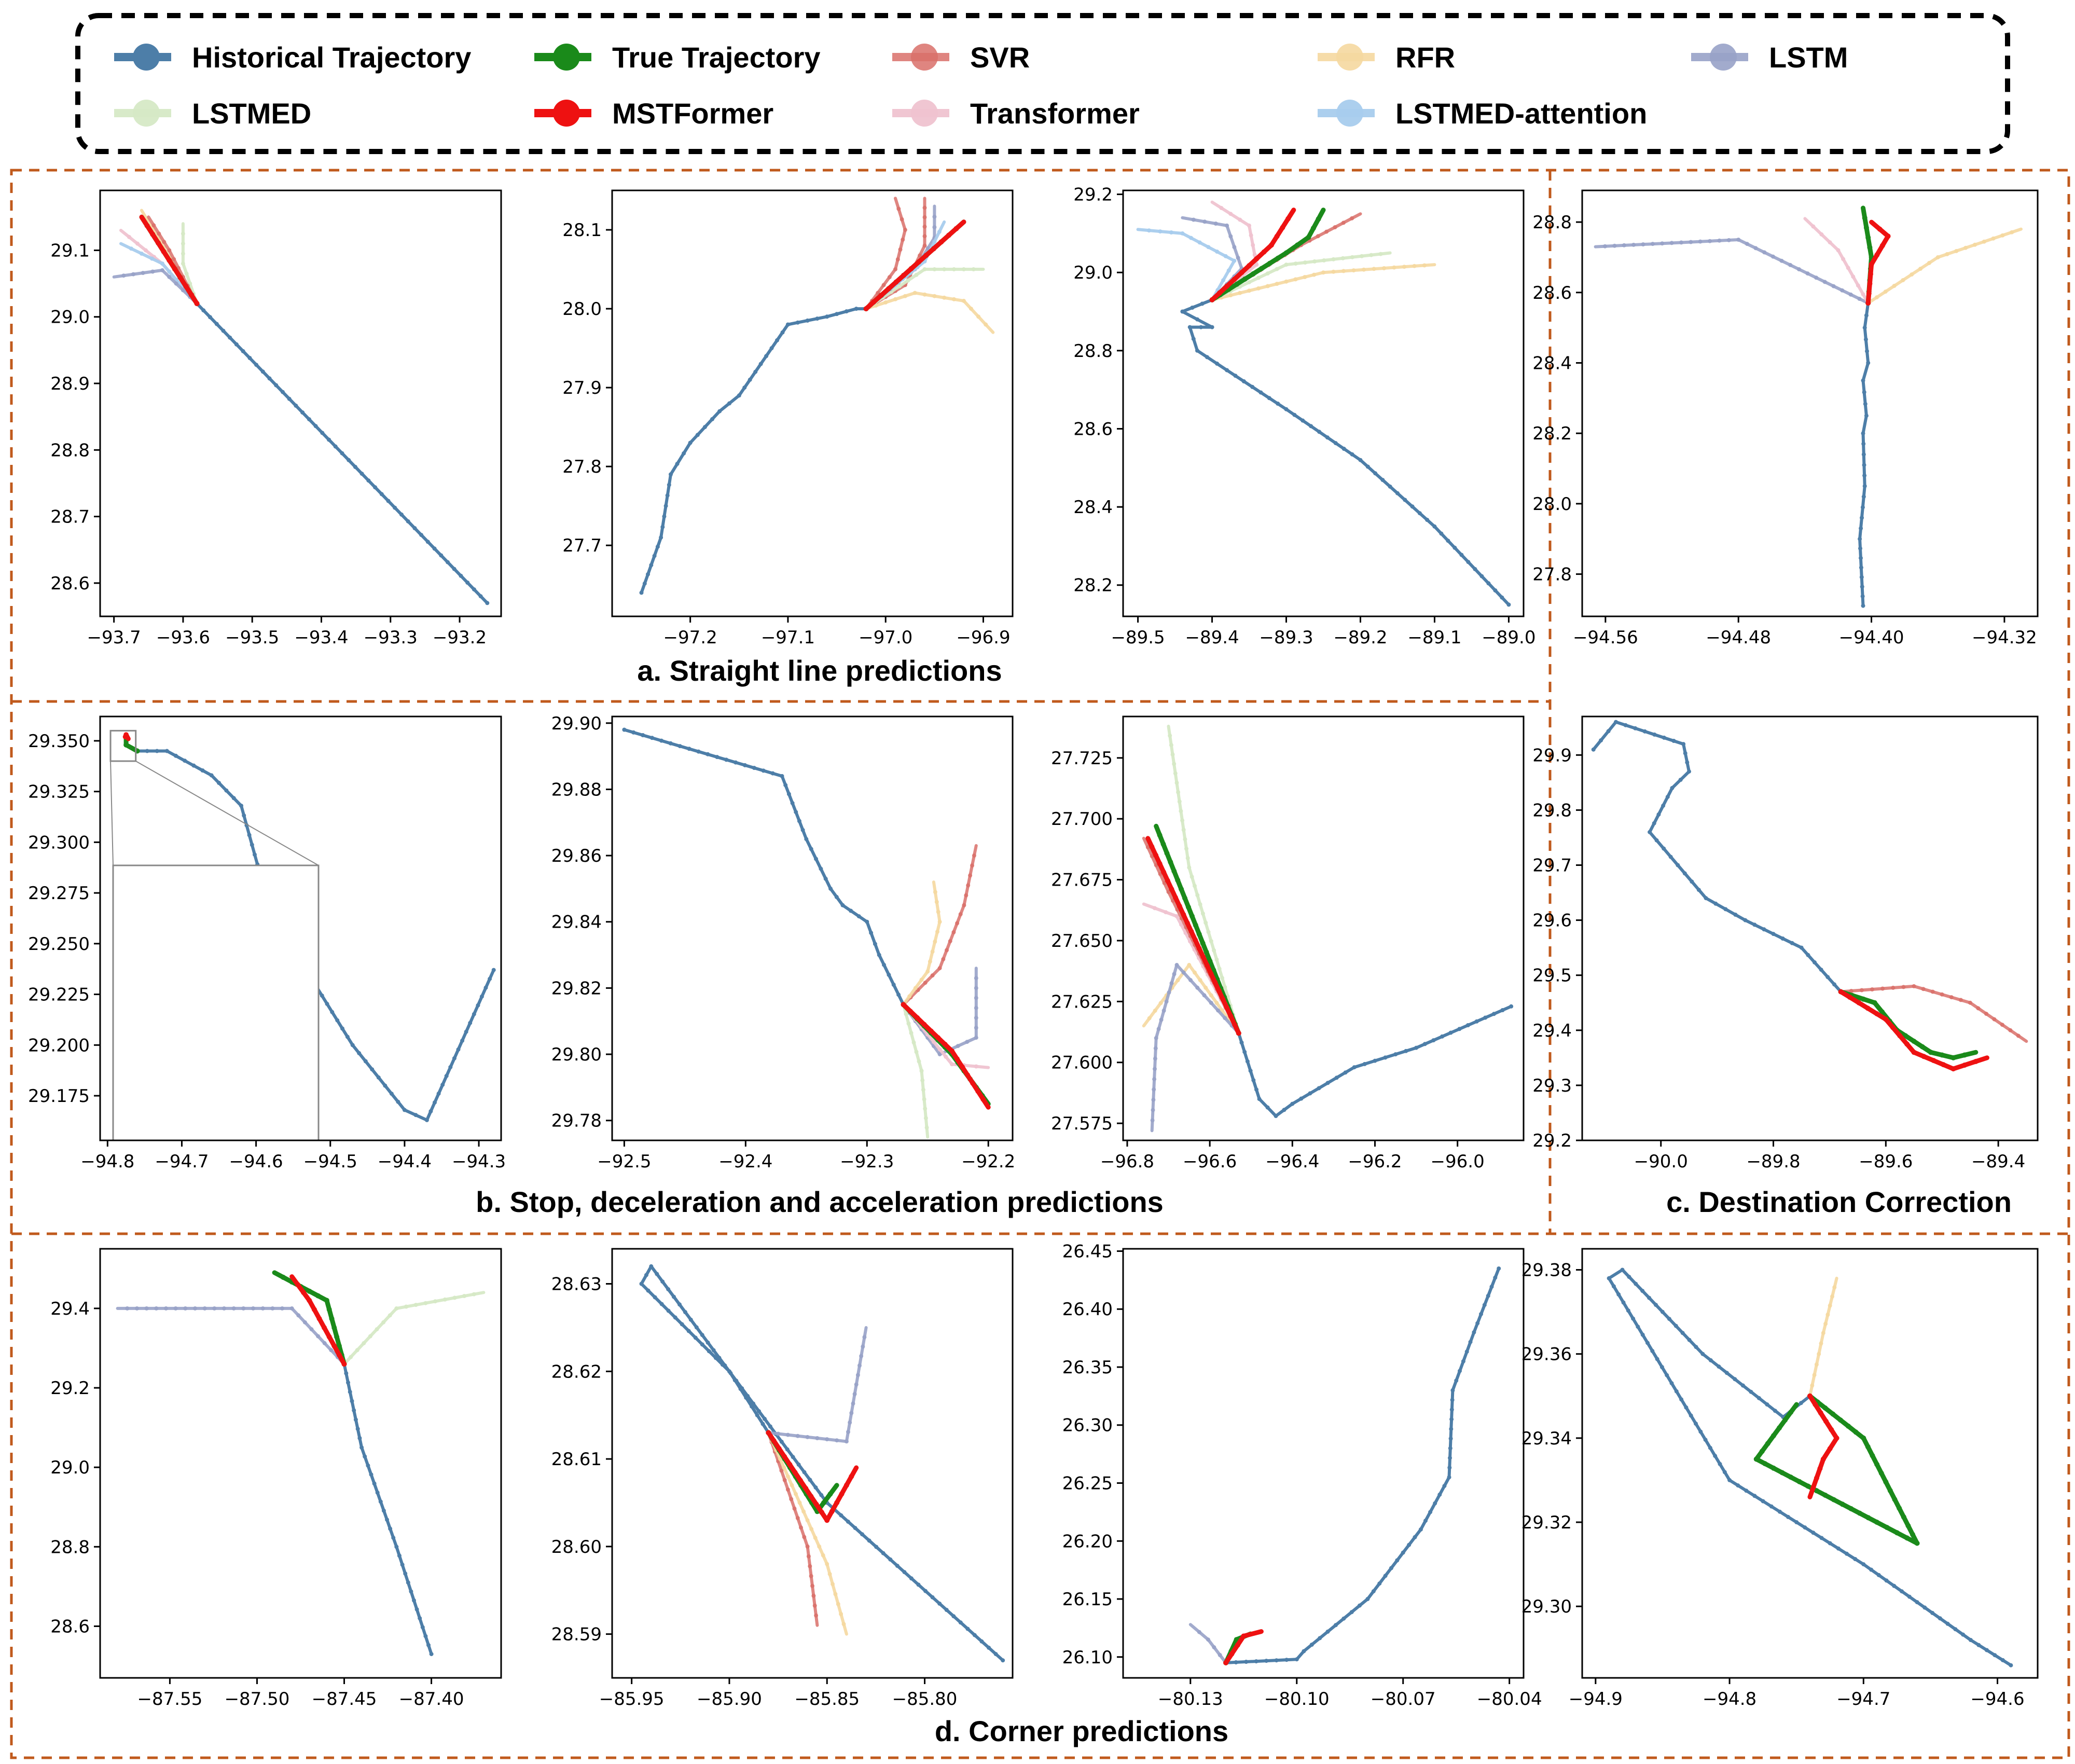  What do you see at coordinates (576, 1371) in the screenshot?
I see `y-tick-label: 28.62` at bounding box center [576, 1371].